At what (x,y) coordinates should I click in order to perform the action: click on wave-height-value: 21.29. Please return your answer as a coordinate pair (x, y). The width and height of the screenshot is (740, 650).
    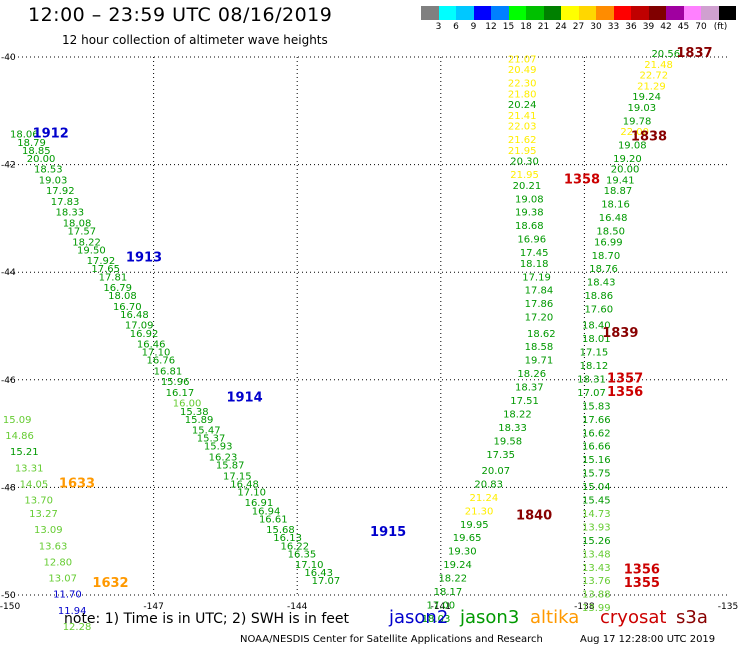
    Looking at the image, I should click on (651, 86).